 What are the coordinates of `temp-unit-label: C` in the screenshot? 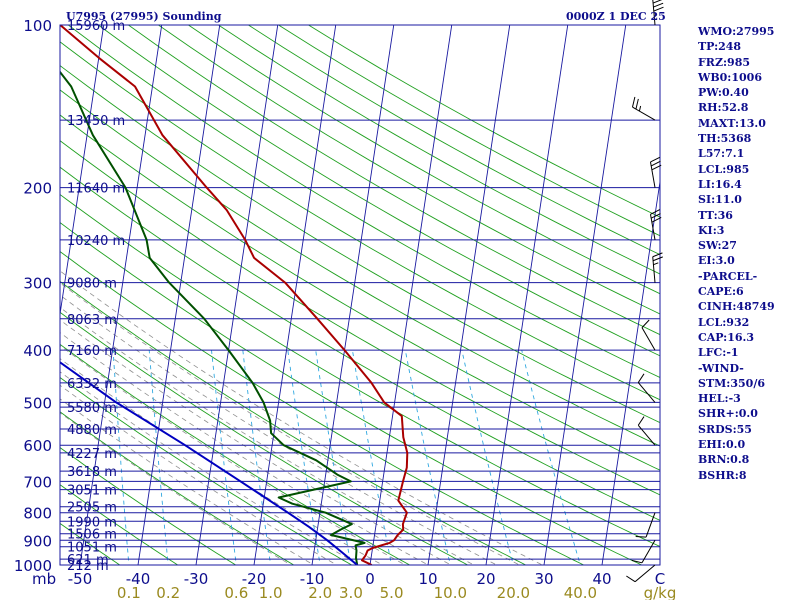 It's located at (660, 579).